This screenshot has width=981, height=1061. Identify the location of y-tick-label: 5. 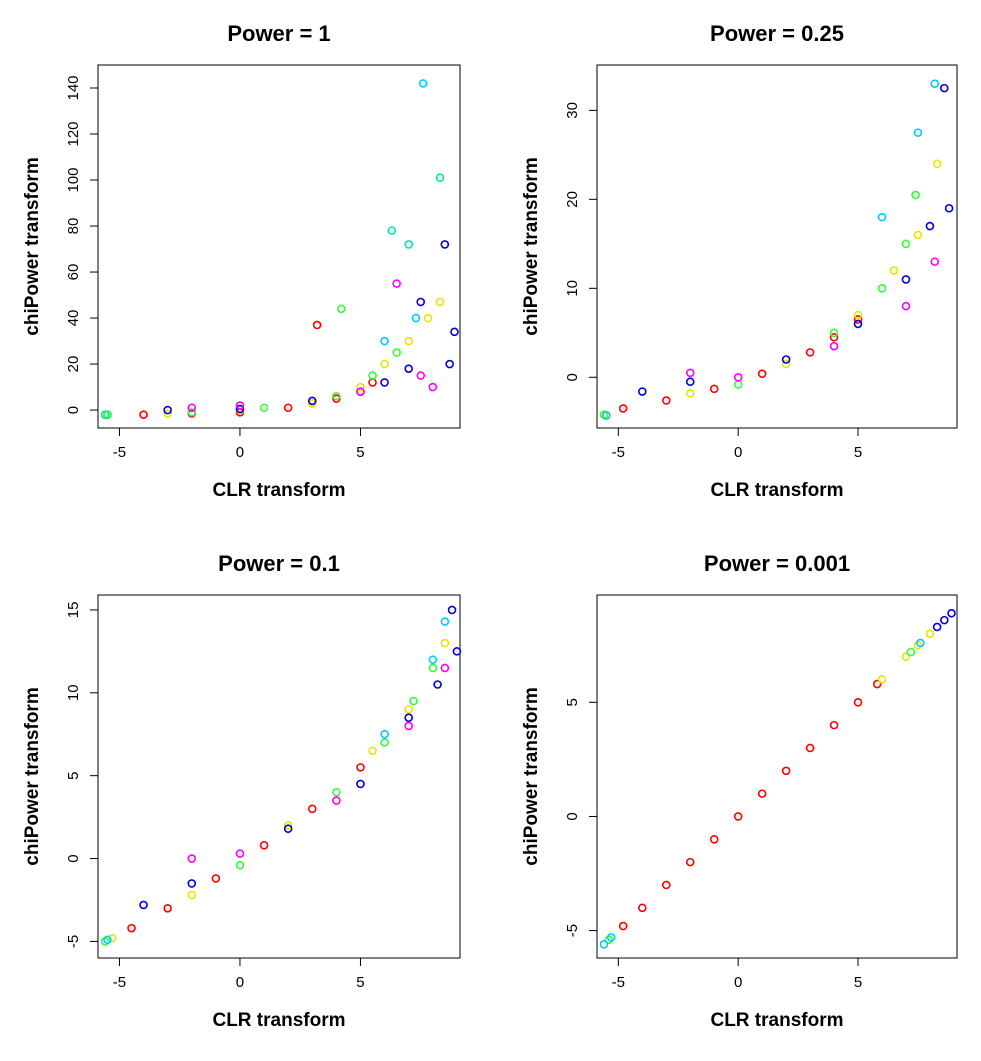
(572, 702).